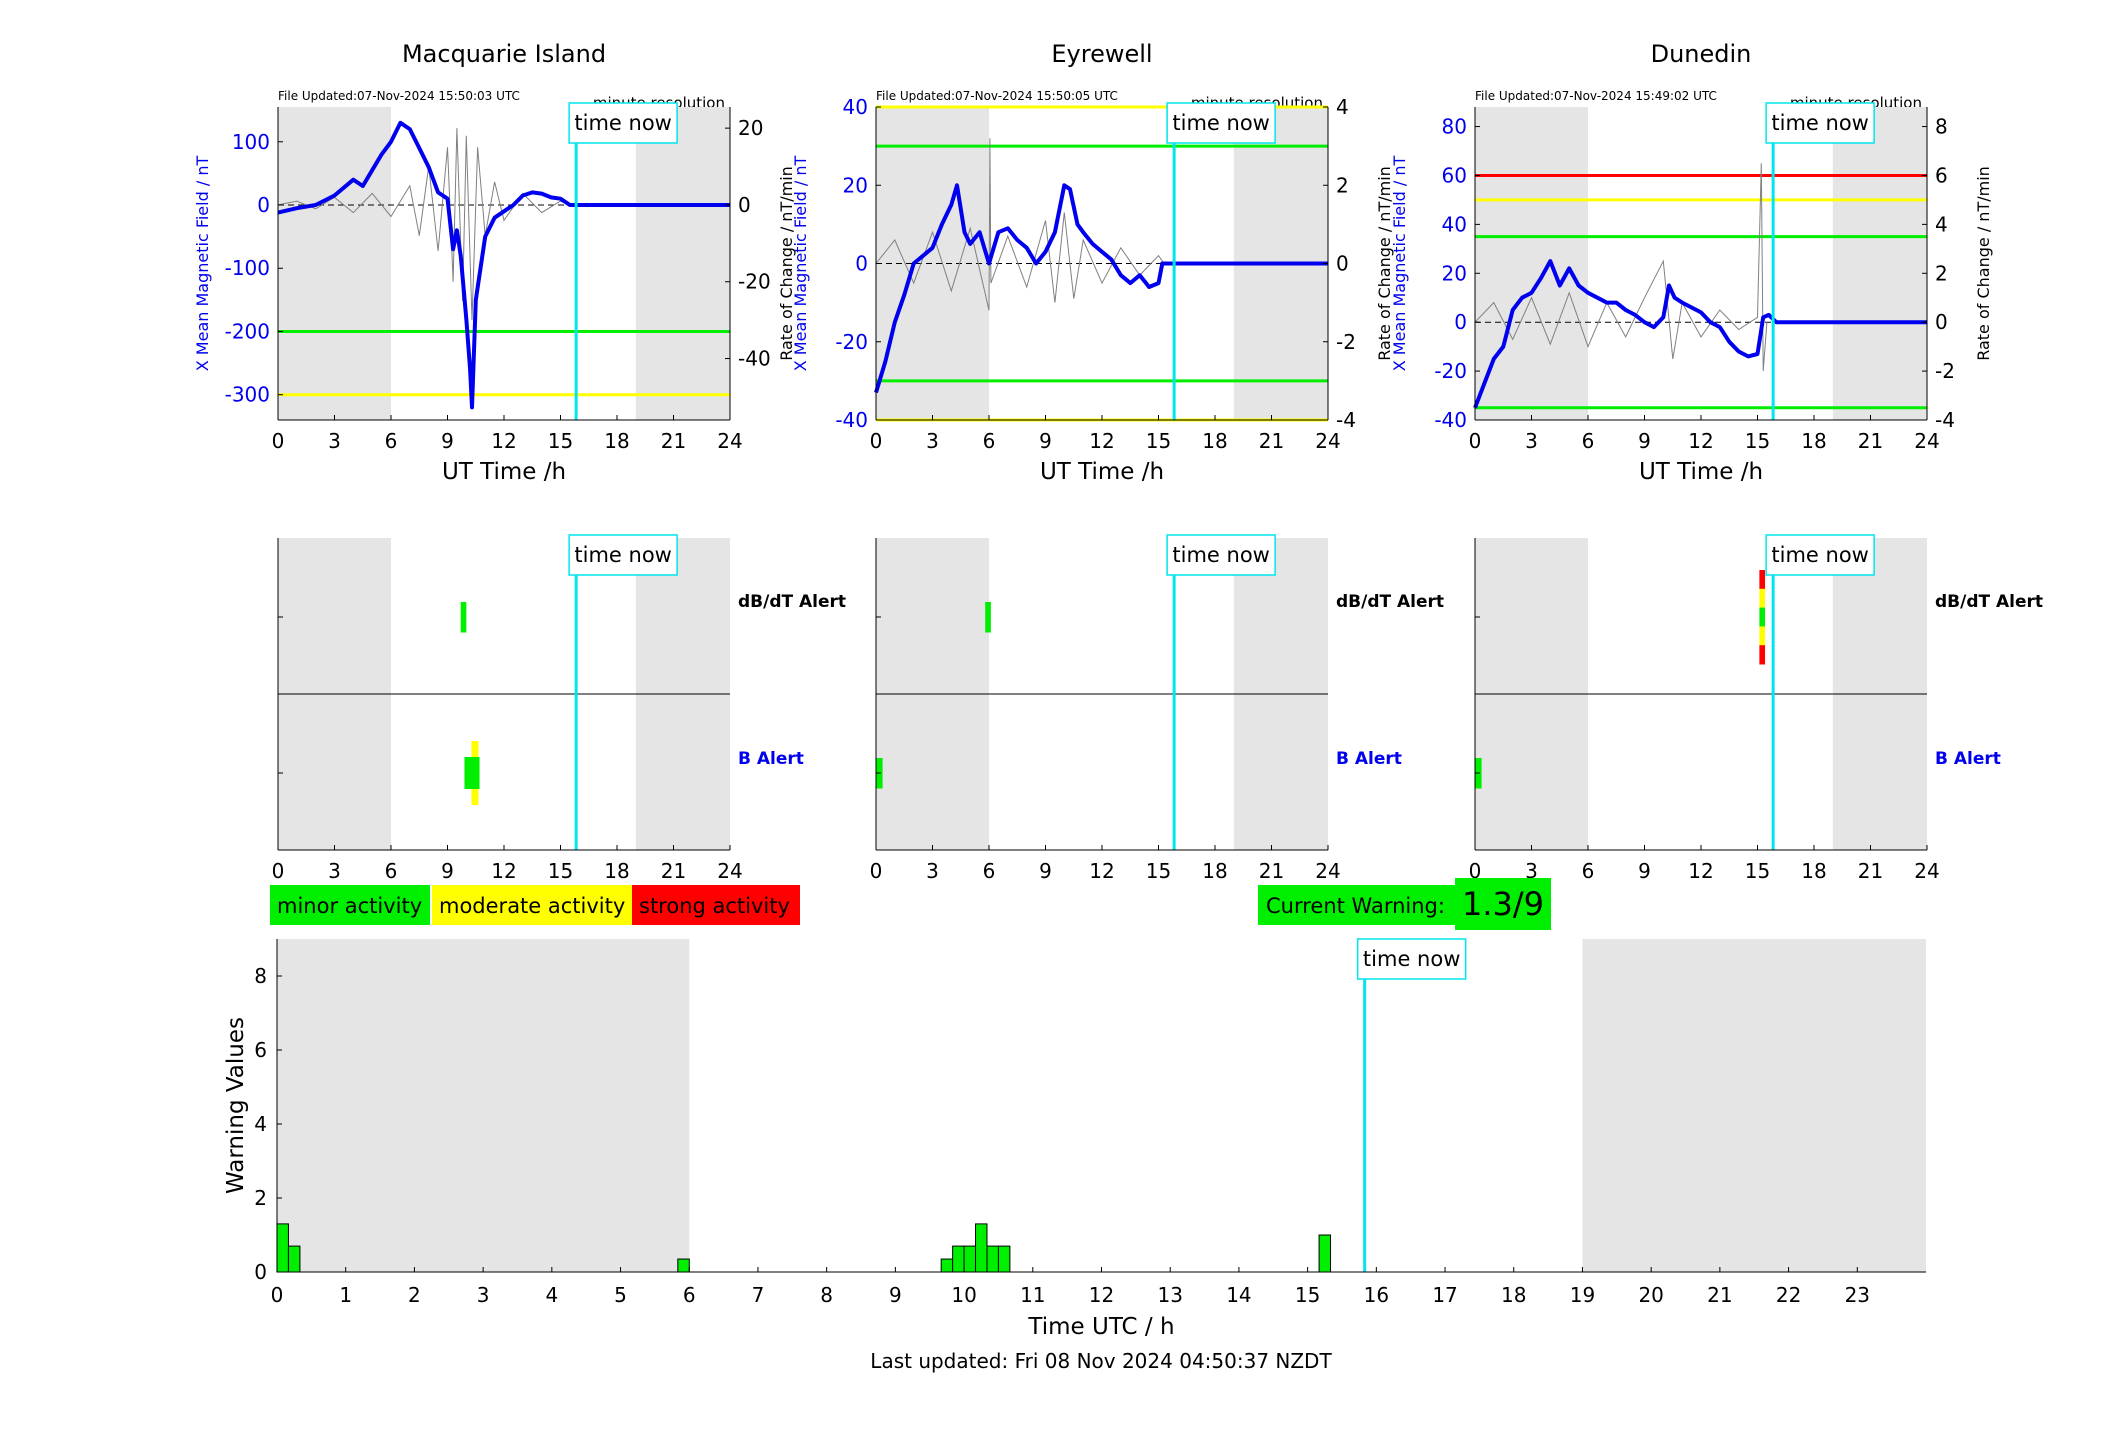 The width and height of the screenshot is (2117, 1441). I want to click on y2-tick-label: 2, so click(1342, 185).